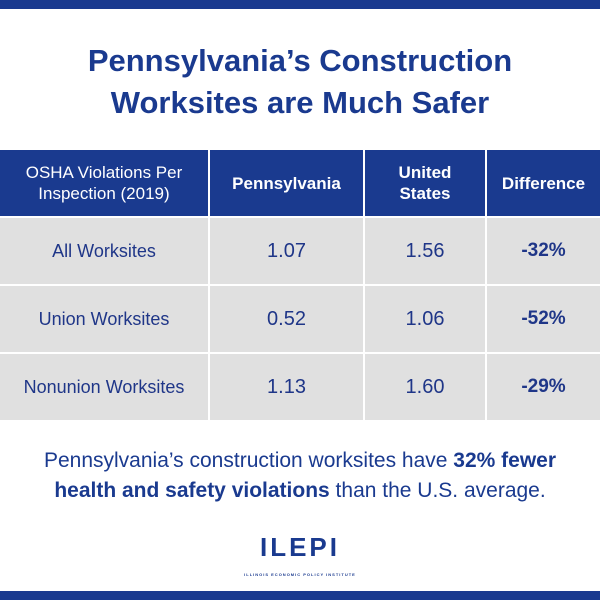 This screenshot has height=600, width=600. I want to click on table-row: Nonunion Worksites 1.13 1.60 -29%, so click(300, 386).